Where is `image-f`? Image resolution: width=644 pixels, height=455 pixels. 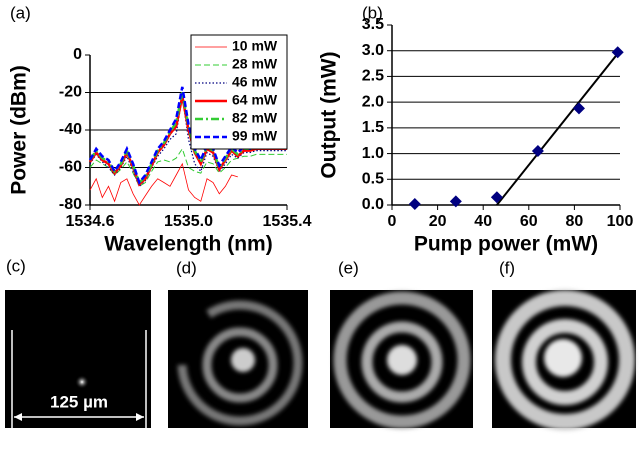
image-f is located at coordinates (564, 360).